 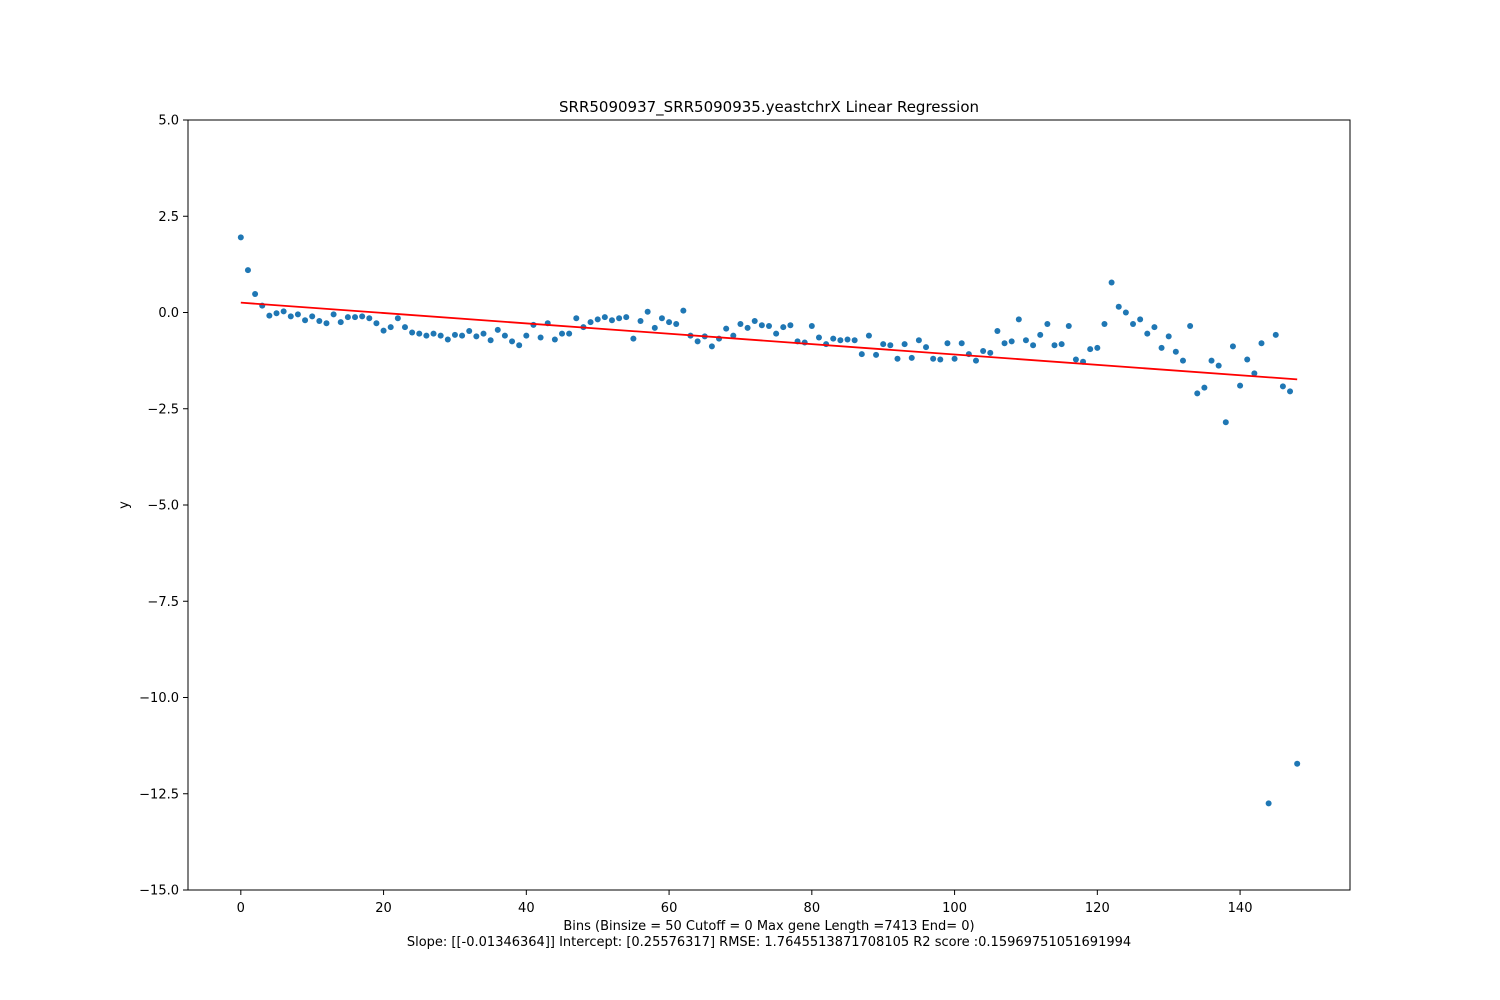 I want to click on y-tick-label: −2.5, so click(x=163, y=409).